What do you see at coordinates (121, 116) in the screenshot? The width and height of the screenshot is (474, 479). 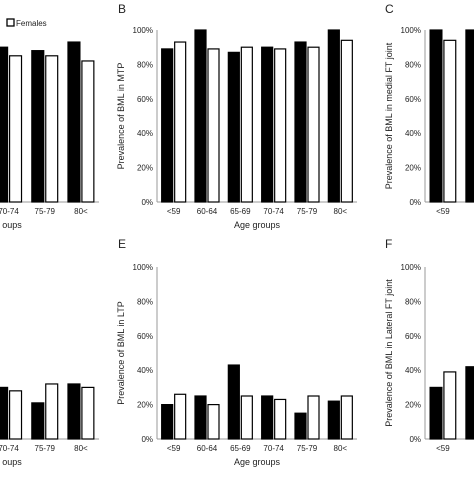 I see `y-axis-title: Prevalence of BML in MTP` at bounding box center [121, 116].